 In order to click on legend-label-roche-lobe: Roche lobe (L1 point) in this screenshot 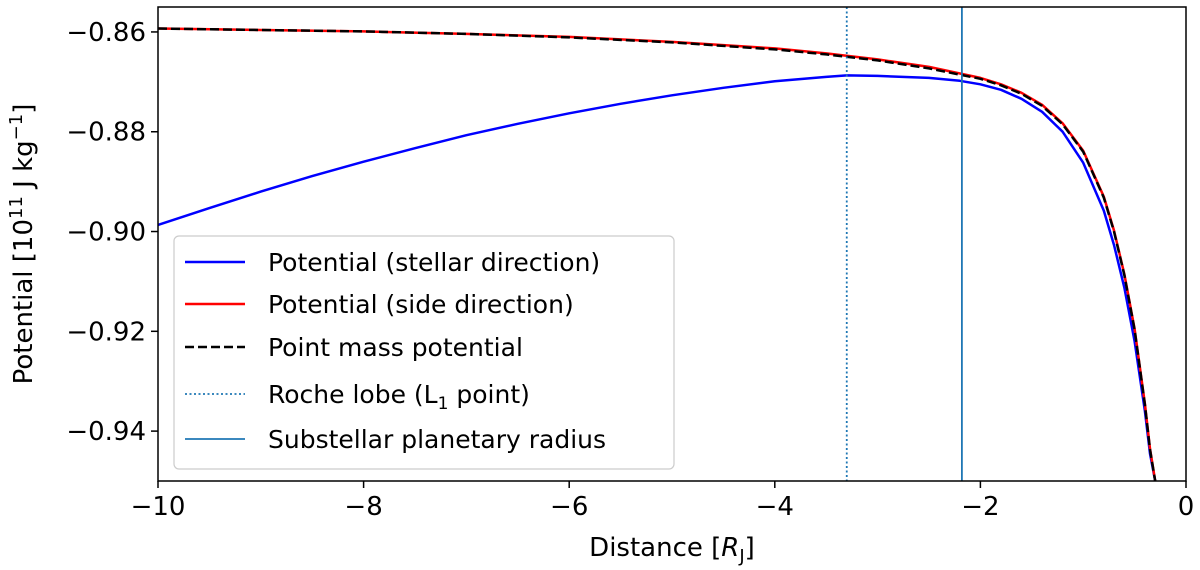, I will do `click(399, 397)`.